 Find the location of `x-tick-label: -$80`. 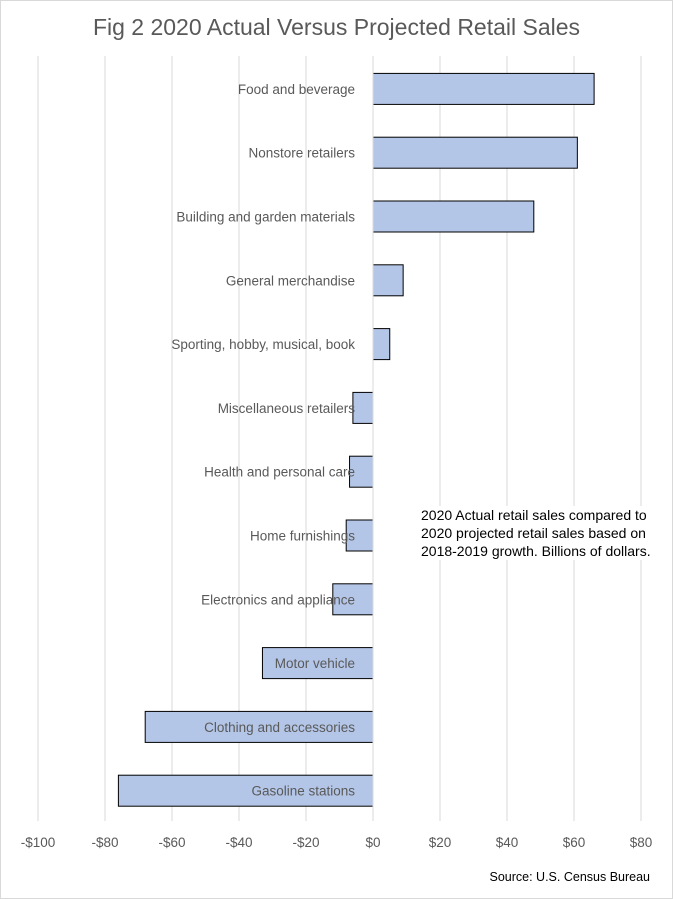

x-tick-label: -$80 is located at coordinates (104, 842).